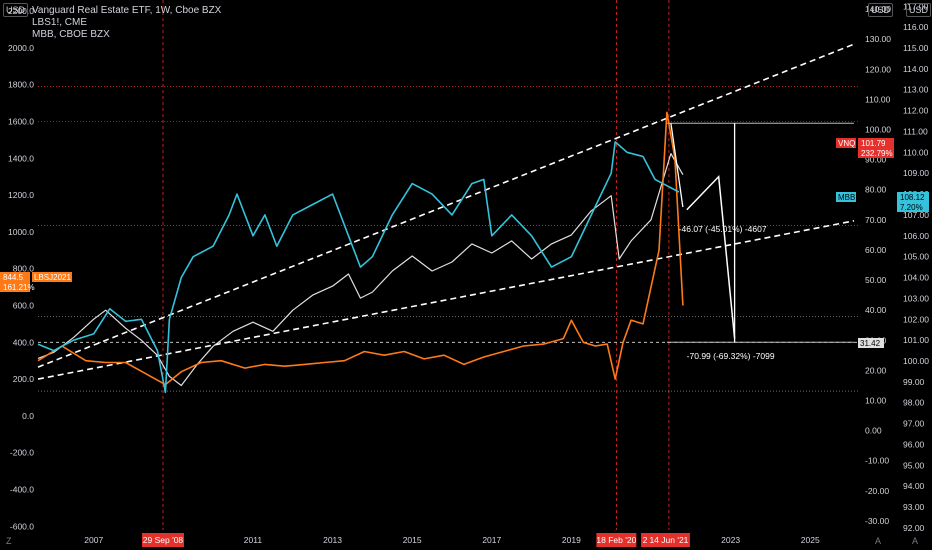 The image size is (932, 550). What do you see at coordinates (711, 256) in the screenshot?
I see `projection-path` at bounding box center [711, 256].